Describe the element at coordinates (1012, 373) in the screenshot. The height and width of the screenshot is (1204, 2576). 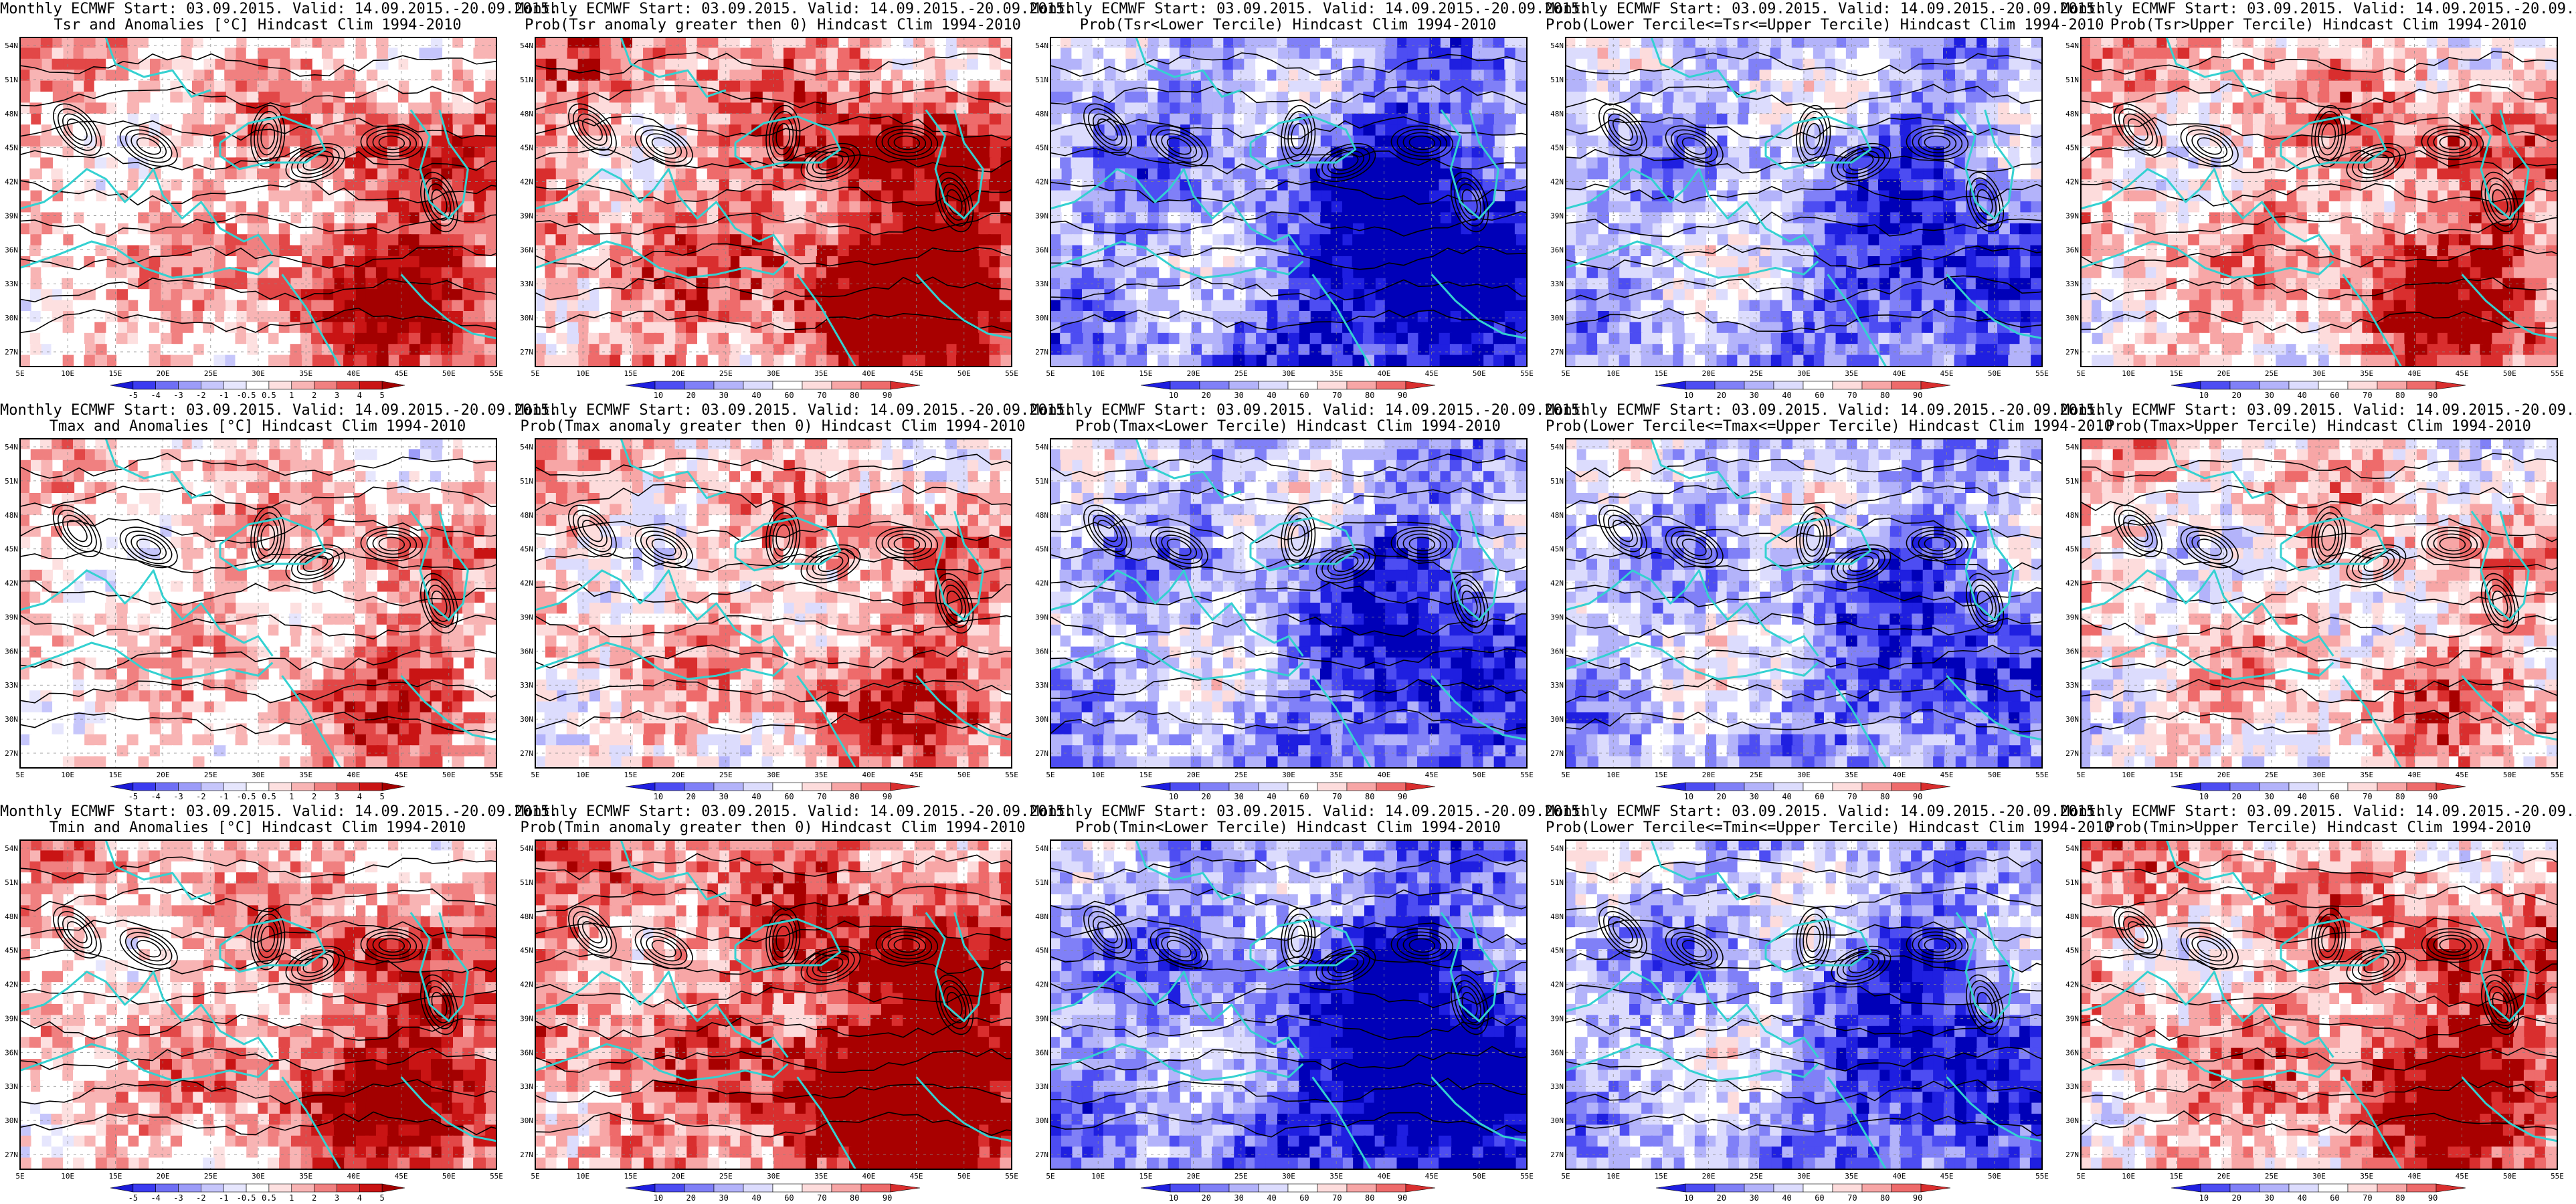
I see `lon-tick-label: 55E` at that location.